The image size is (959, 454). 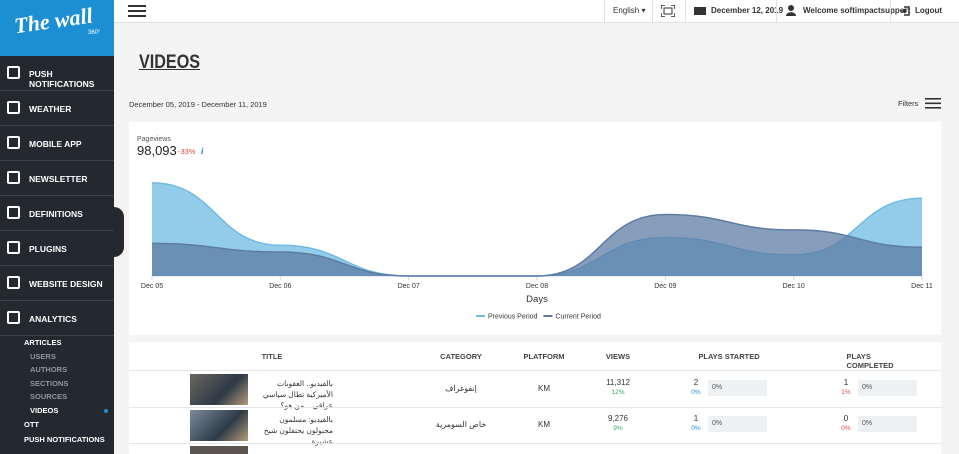 What do you see at coordinates (668, 11) in the screenshot?
I see `fullscreen` at bounding box center [668, 11].